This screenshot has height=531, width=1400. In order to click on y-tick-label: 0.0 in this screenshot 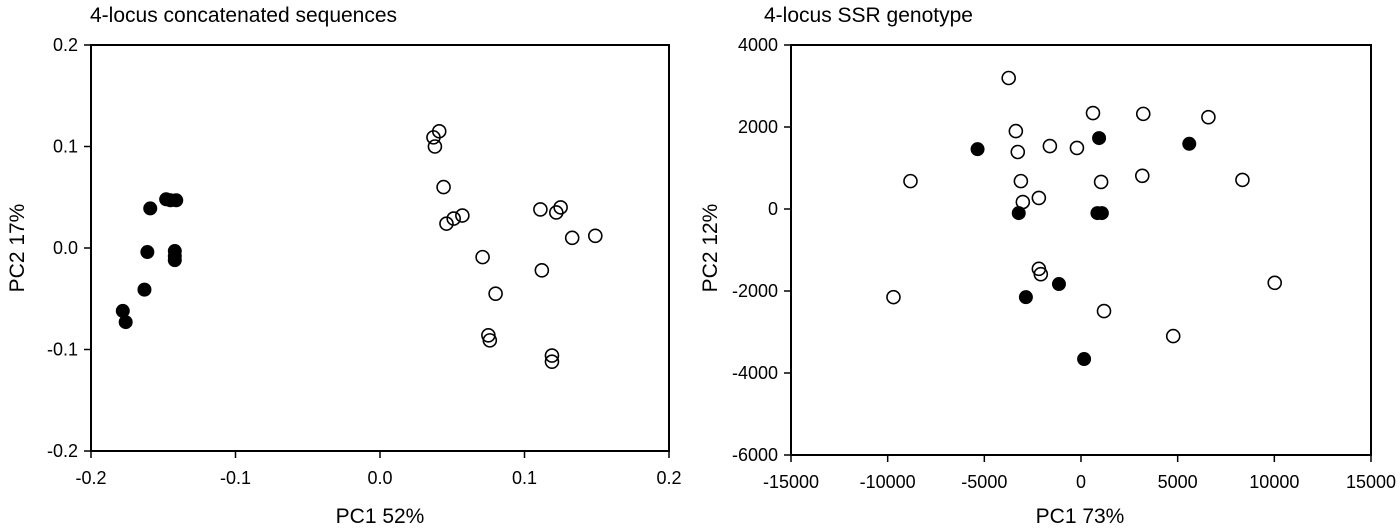, I will do `click(65, 248)`.